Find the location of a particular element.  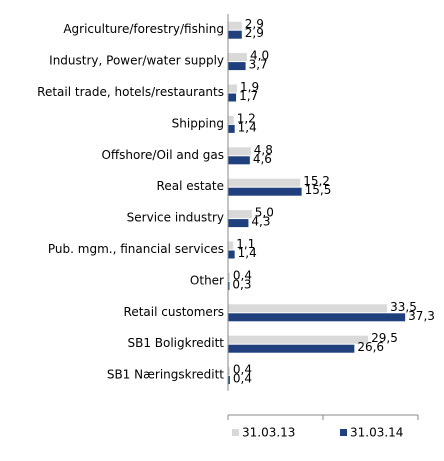

value-label: 3,7 is located at coordinates (258, 65).